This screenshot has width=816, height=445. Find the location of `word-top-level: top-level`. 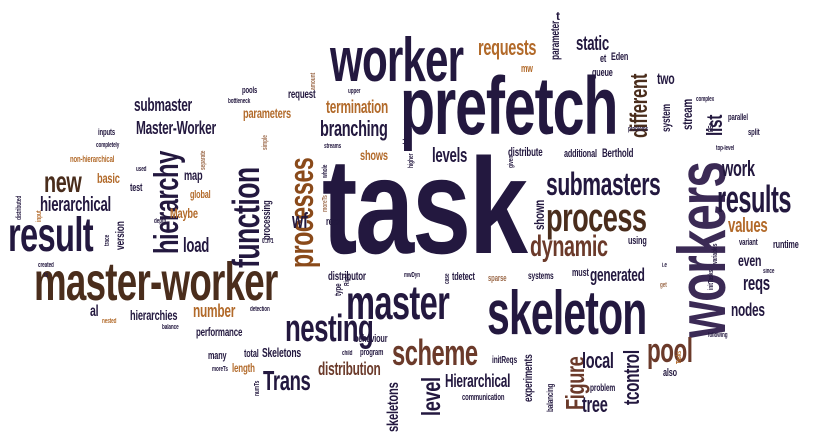

word-top-level: top-level is located at coordinates (725, 148).